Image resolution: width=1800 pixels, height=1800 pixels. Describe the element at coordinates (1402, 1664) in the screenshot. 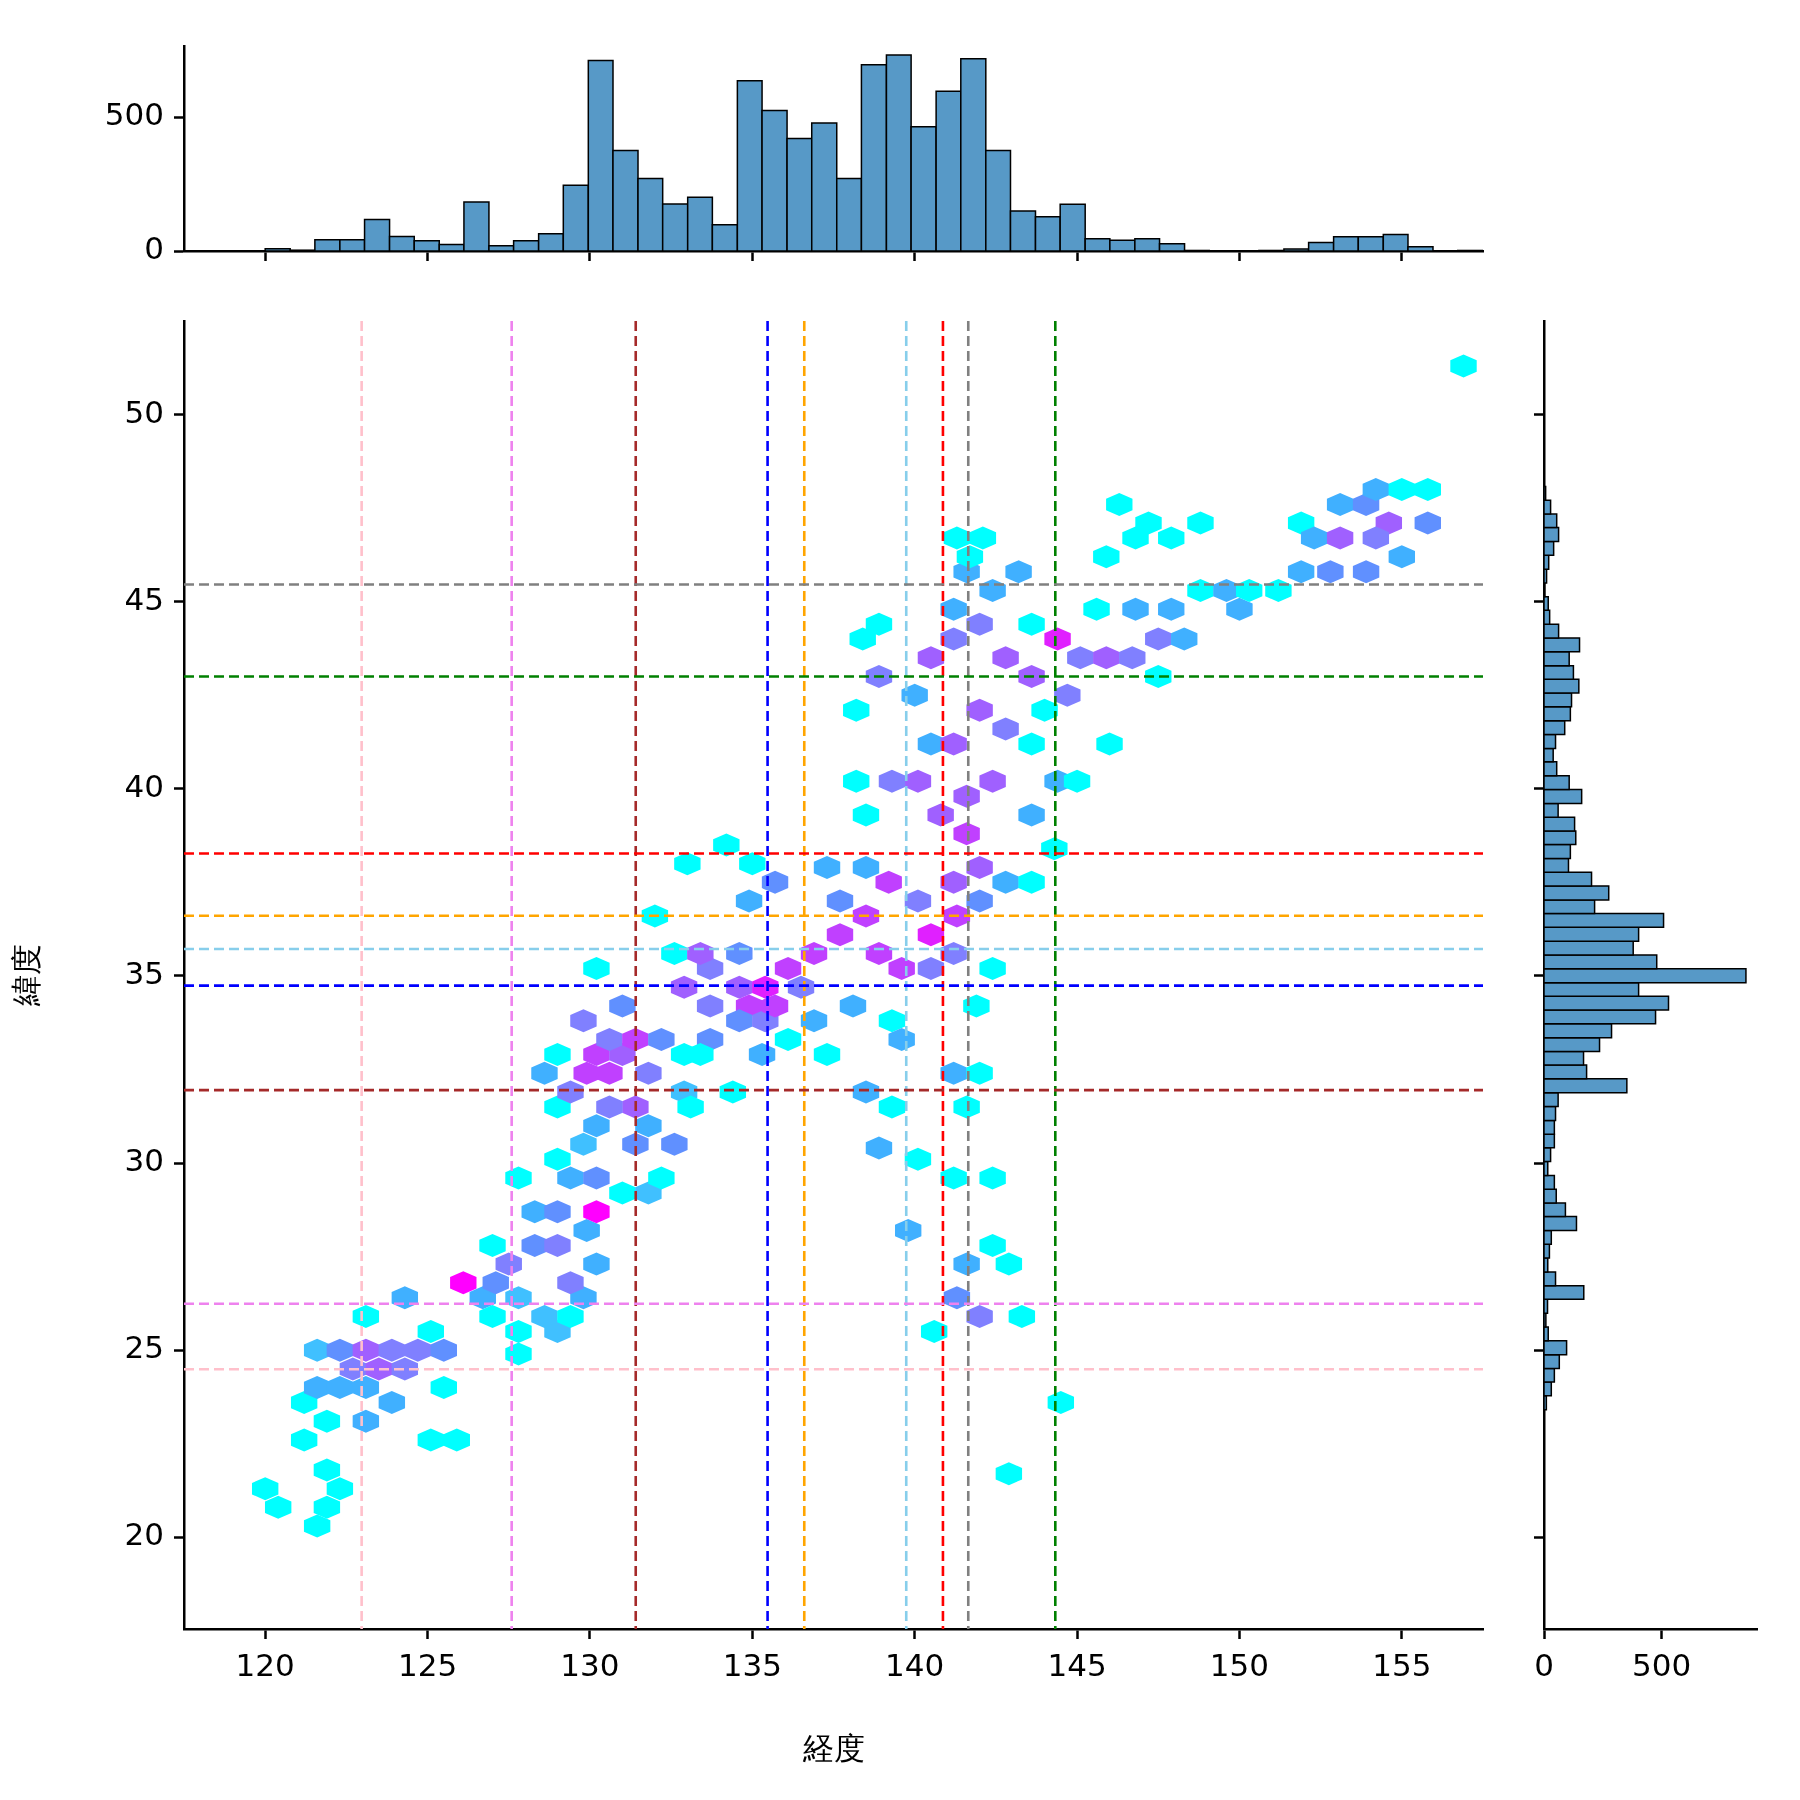

I see `x-tick-label: 155` at that location.